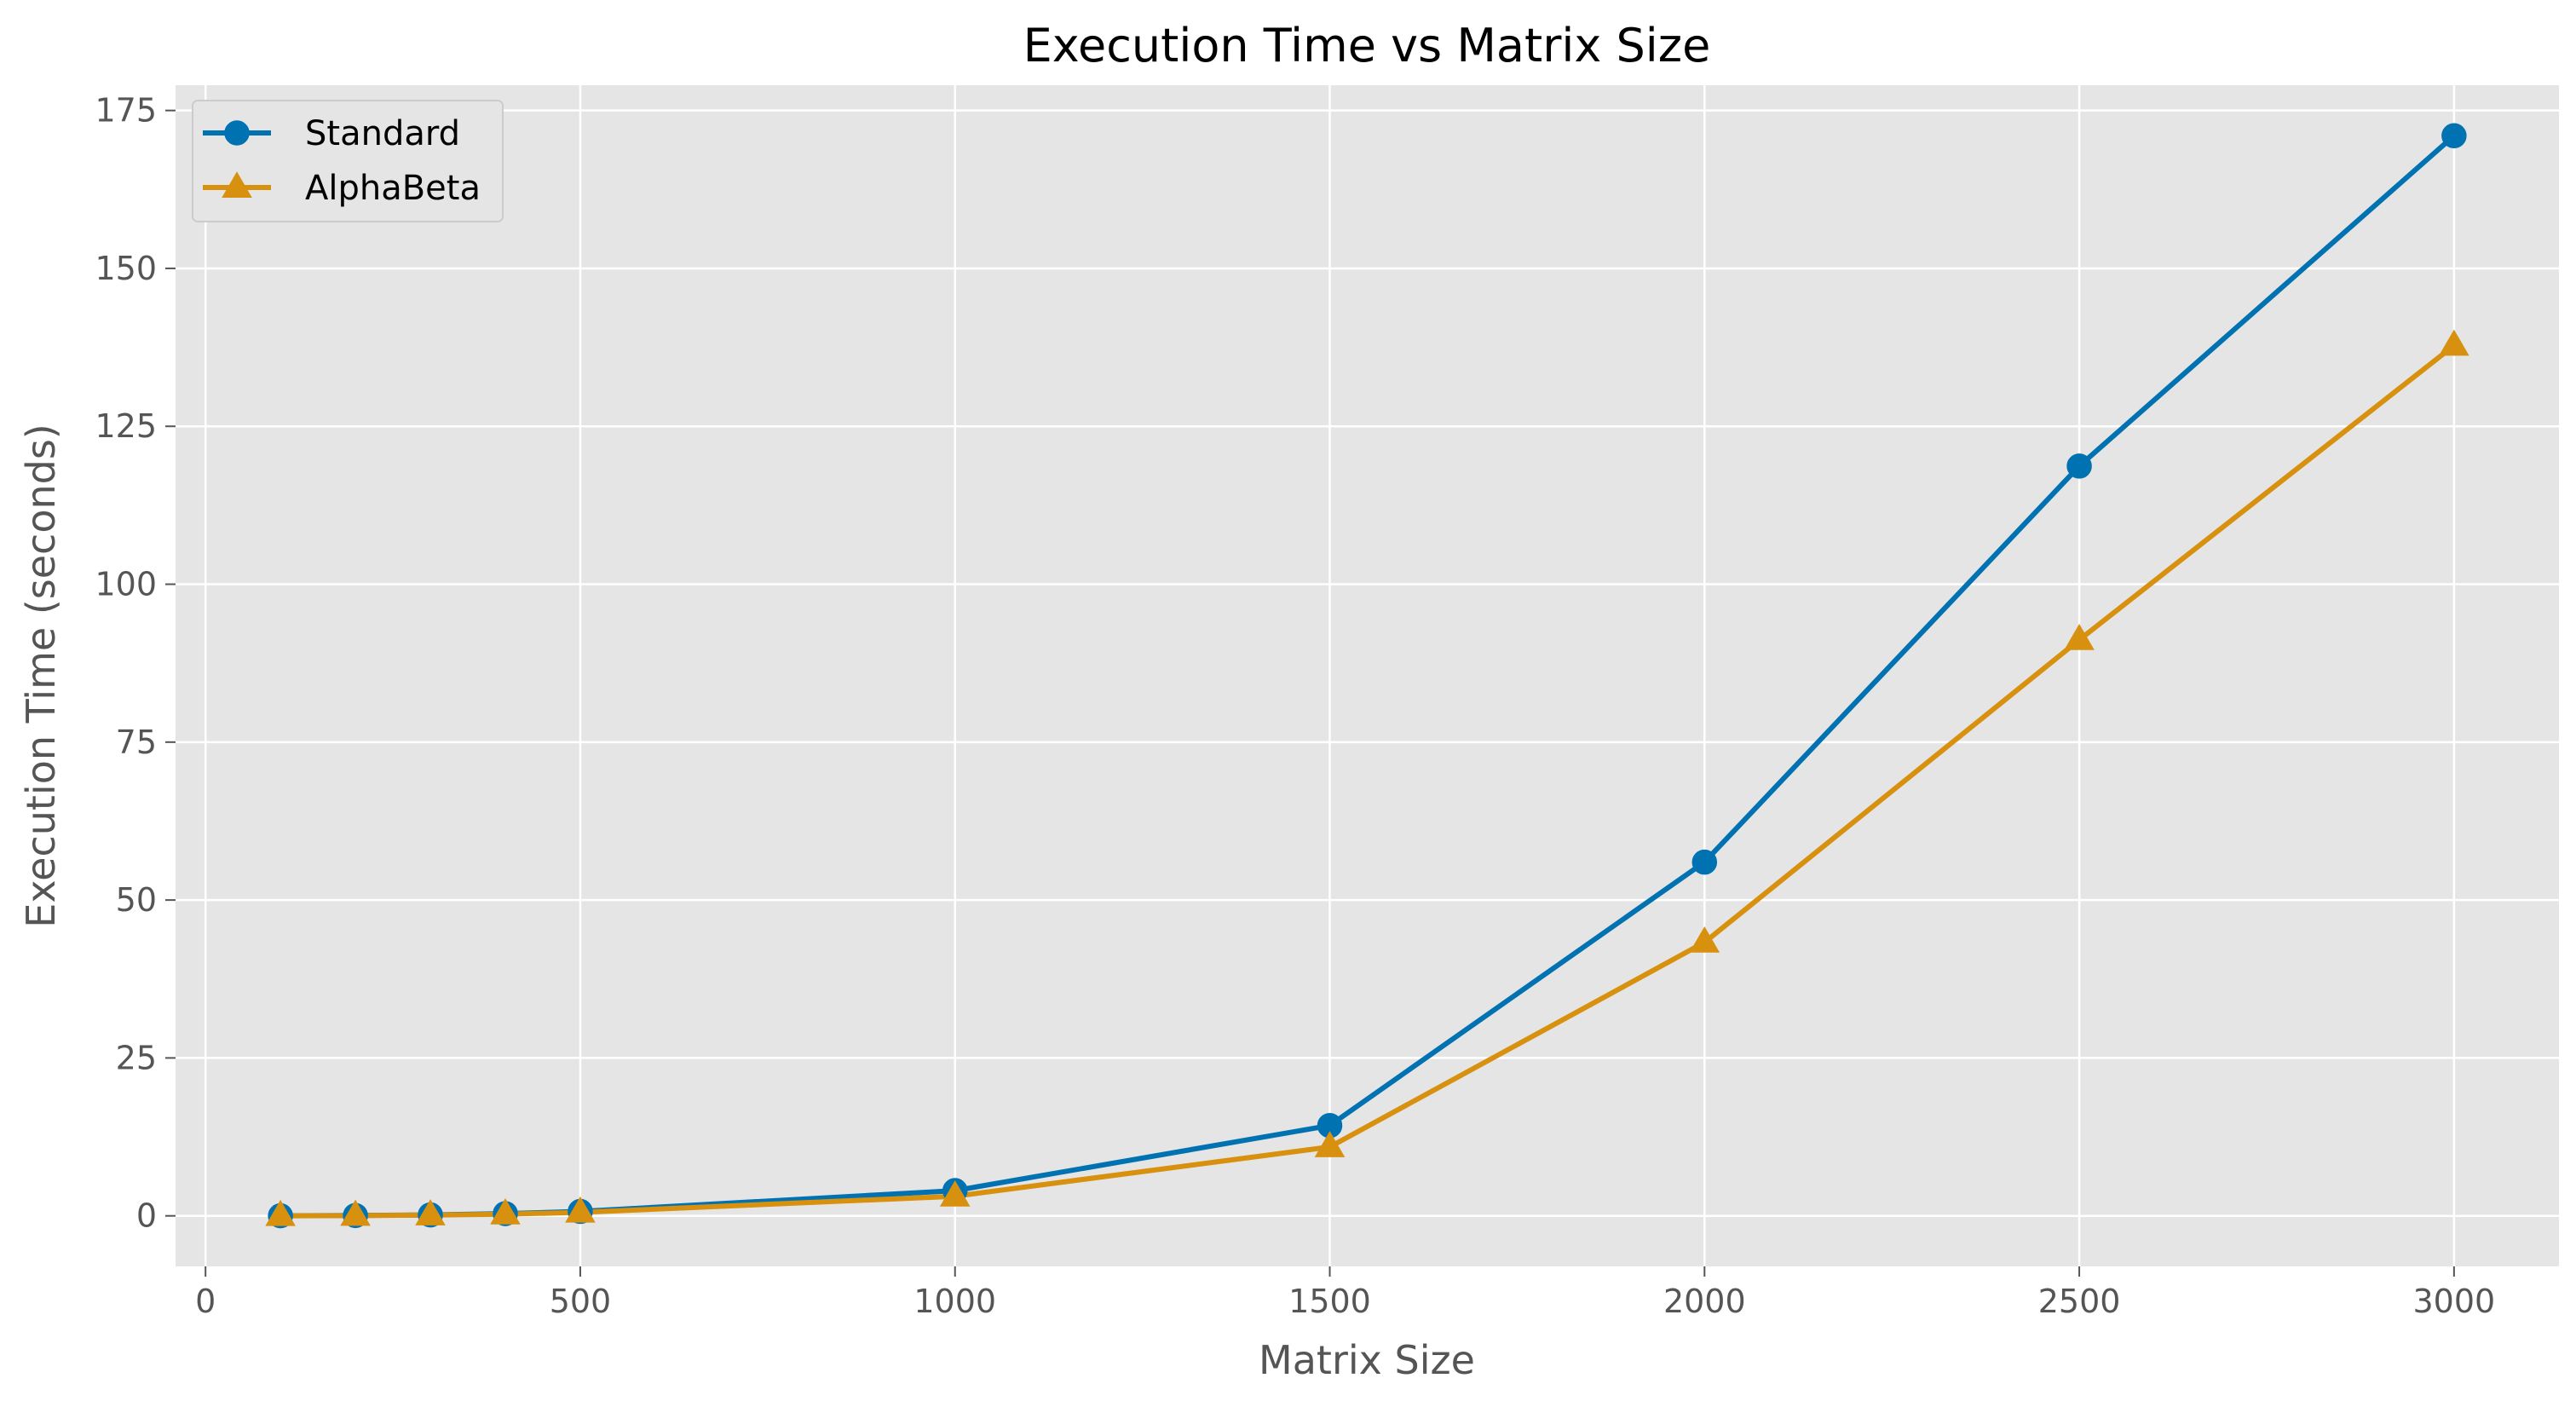 Image resolution: width=2576 pixels, height=1407 pixels. What do you see at coordinates (382, 133) in the screenshot?
I see `legend-label: Standard` at bounding box center [382, 133].